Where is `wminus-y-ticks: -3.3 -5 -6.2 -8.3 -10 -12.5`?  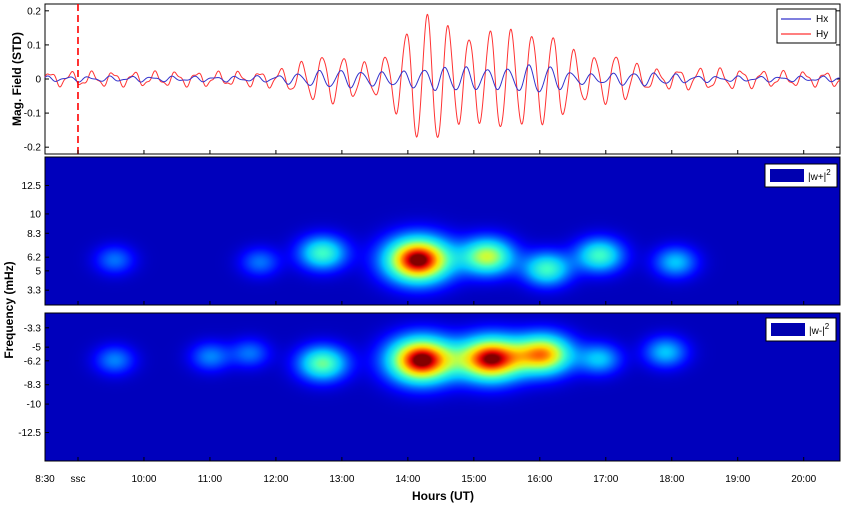
wminus-y-ticks: -3.3 -5 -6.2 -8.3 -10 -12.5 is located at coordinates (33, 381).